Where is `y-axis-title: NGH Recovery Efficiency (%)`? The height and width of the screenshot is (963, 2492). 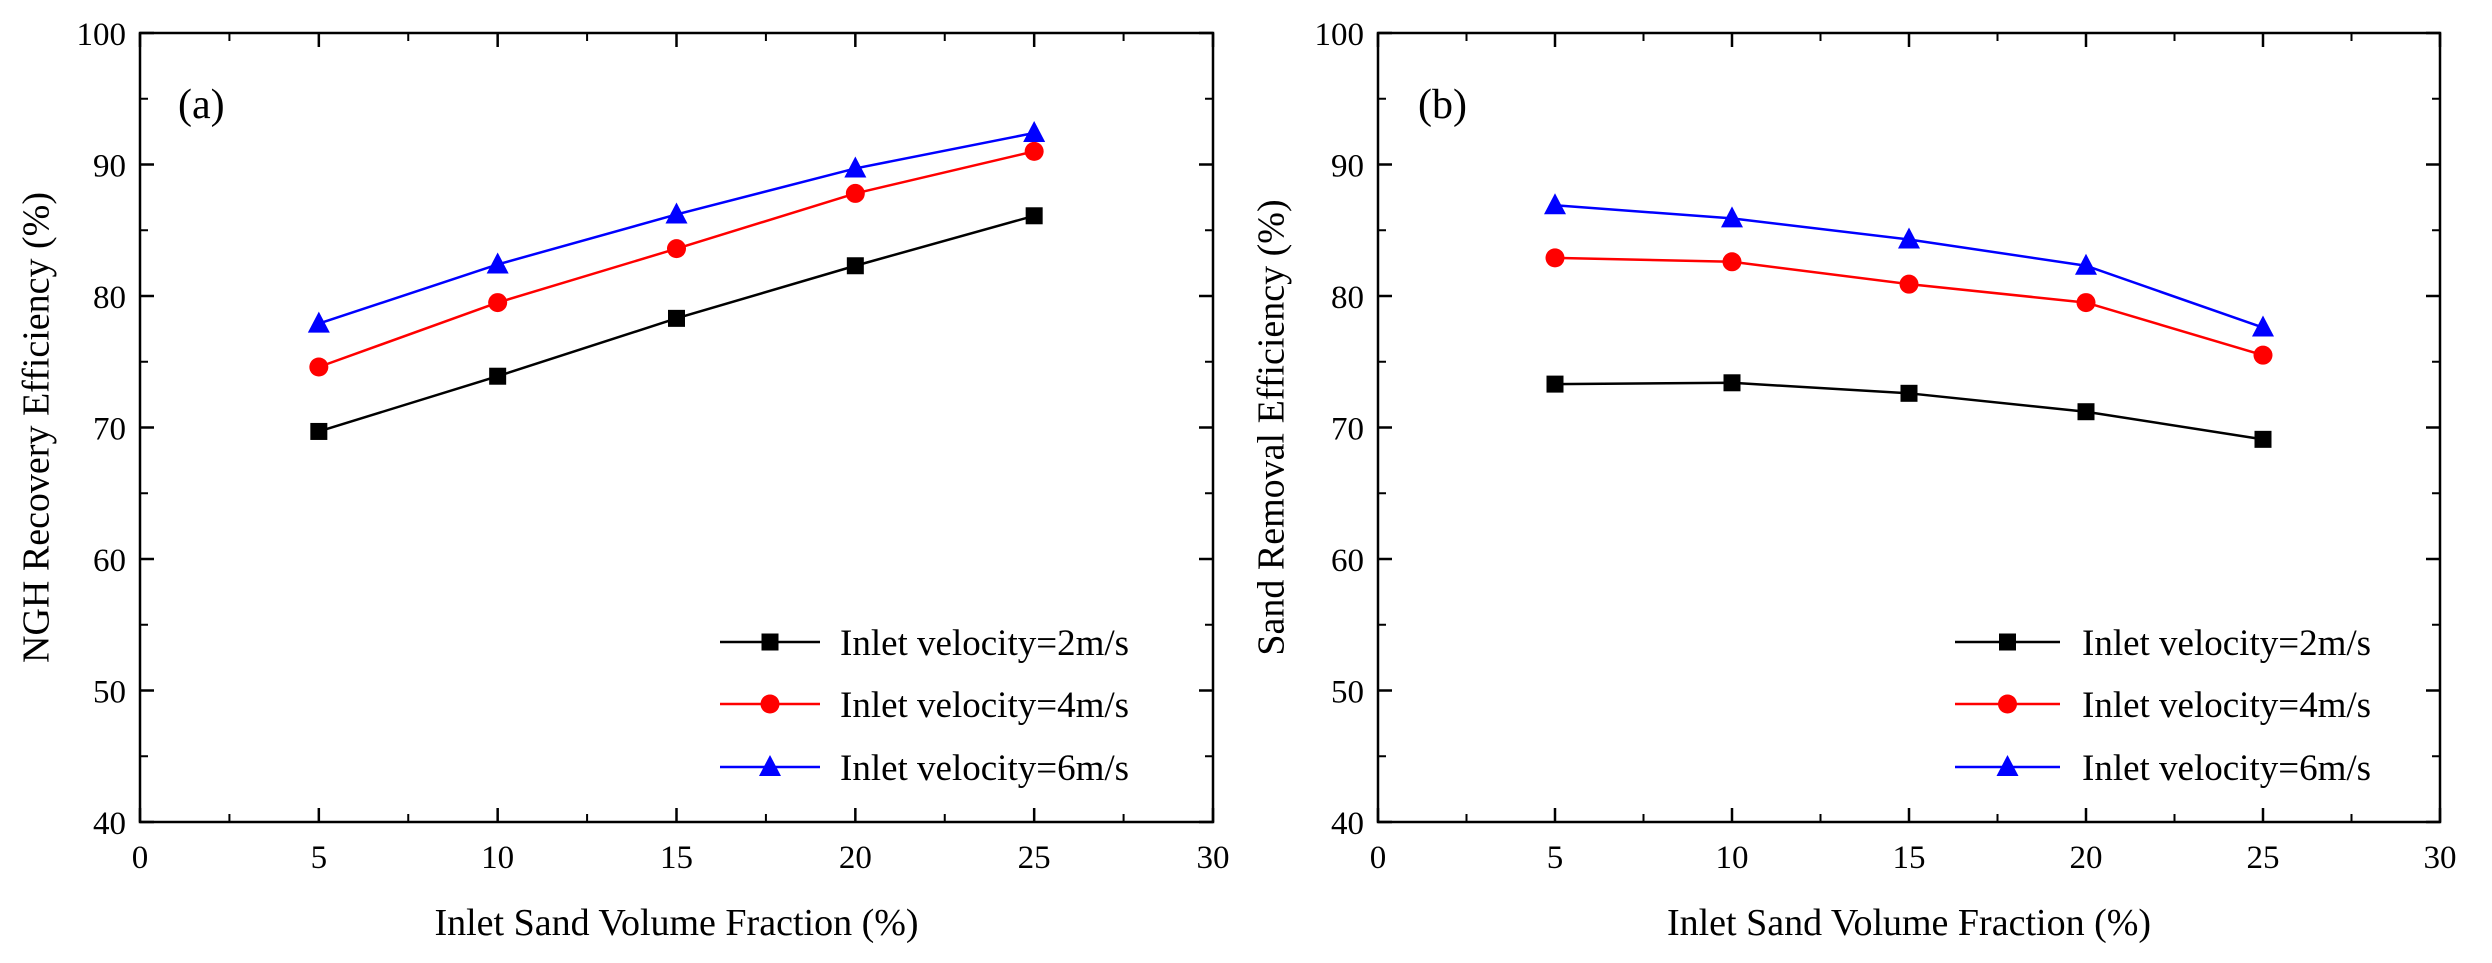
y-axis-title: NGH Recovery Efficiency (%) is located at coordinates (37, 427).